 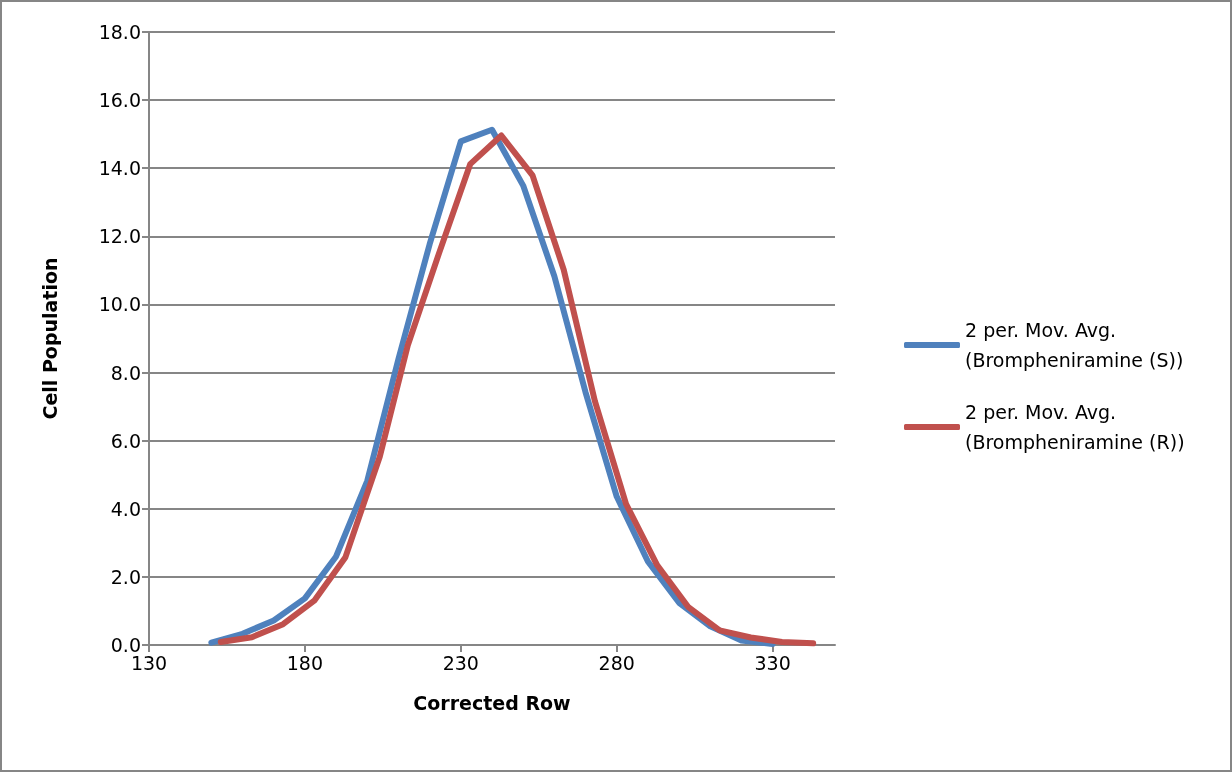 What do you see at coordinates (119, 168) in the screenshot?
I see `y-tick-label: 14.0` at bounding box center [119, 168].